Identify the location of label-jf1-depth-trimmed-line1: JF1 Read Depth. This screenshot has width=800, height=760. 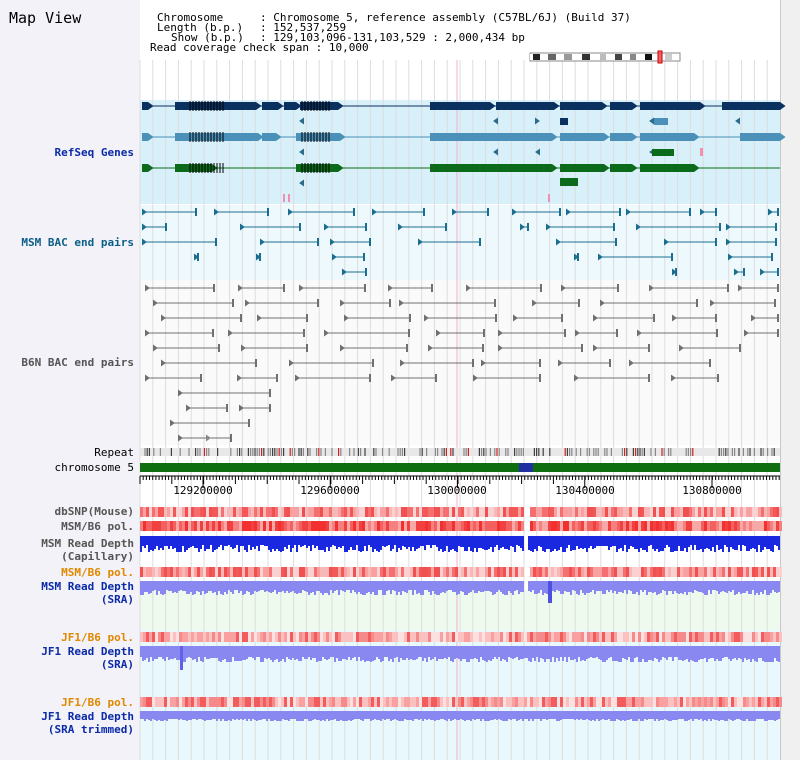
(87, 716).